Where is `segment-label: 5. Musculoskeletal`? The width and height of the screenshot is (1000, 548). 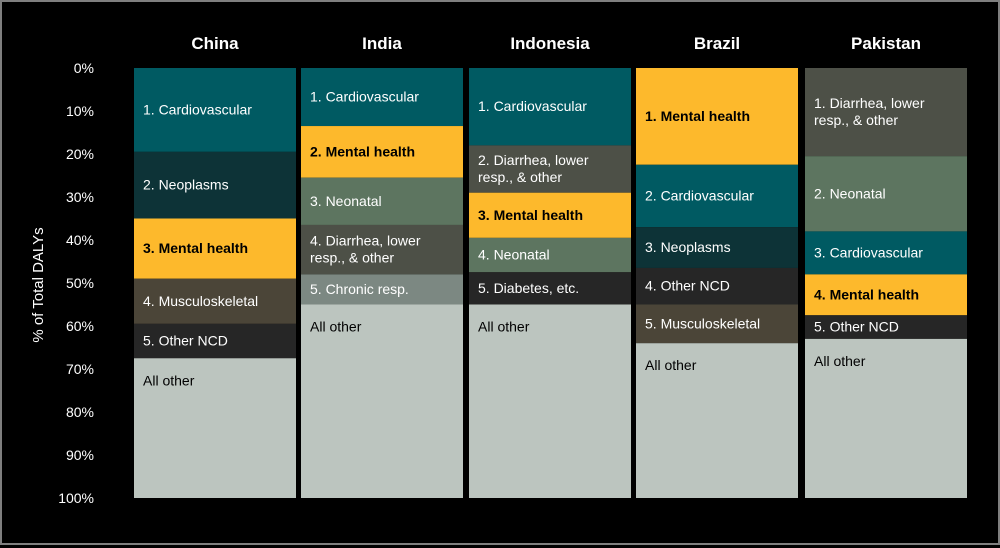
segment-label: 5. Musculoskeletal is located at coordinates (702, 323).